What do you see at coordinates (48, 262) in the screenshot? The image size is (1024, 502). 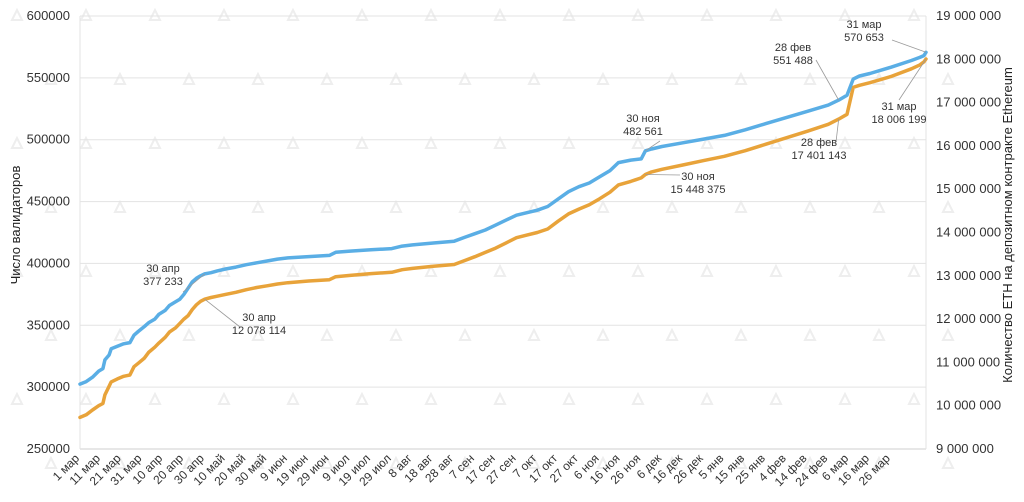 I see `y-tick-label: 400000` at bounding box center [48, 262].